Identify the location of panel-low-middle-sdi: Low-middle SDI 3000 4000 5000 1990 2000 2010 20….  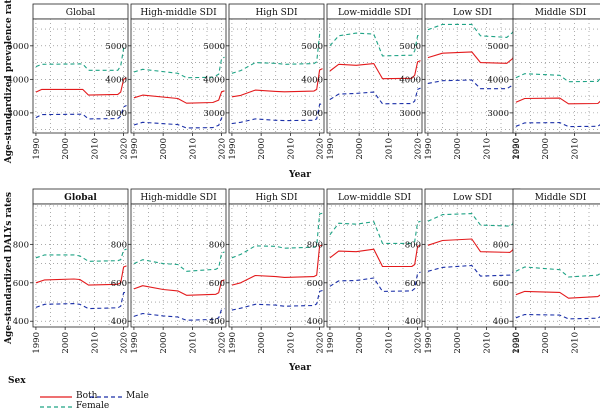
(362, 81).